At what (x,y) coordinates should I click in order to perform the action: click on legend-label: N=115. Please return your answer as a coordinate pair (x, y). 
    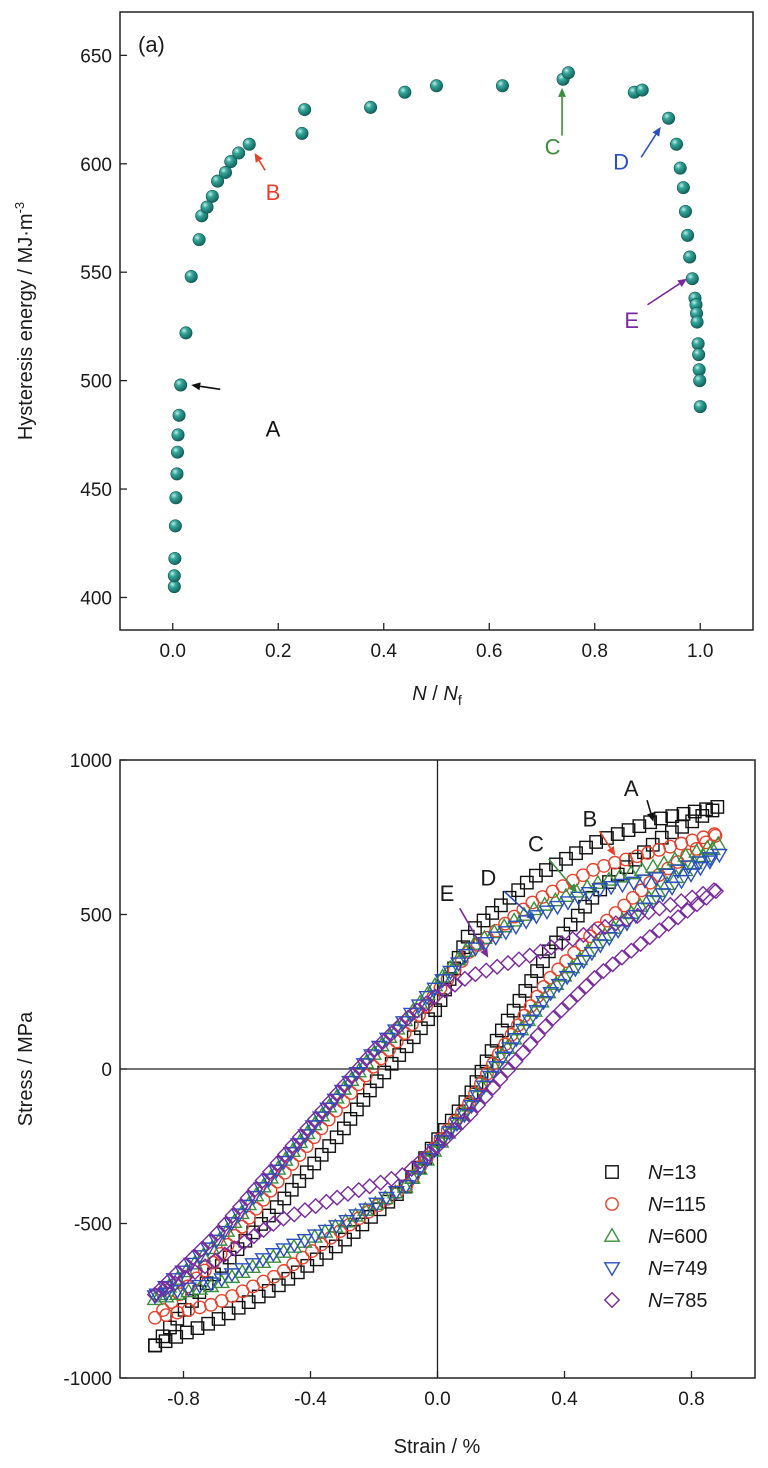
    Looking at the image, I should click on (677, 1205).